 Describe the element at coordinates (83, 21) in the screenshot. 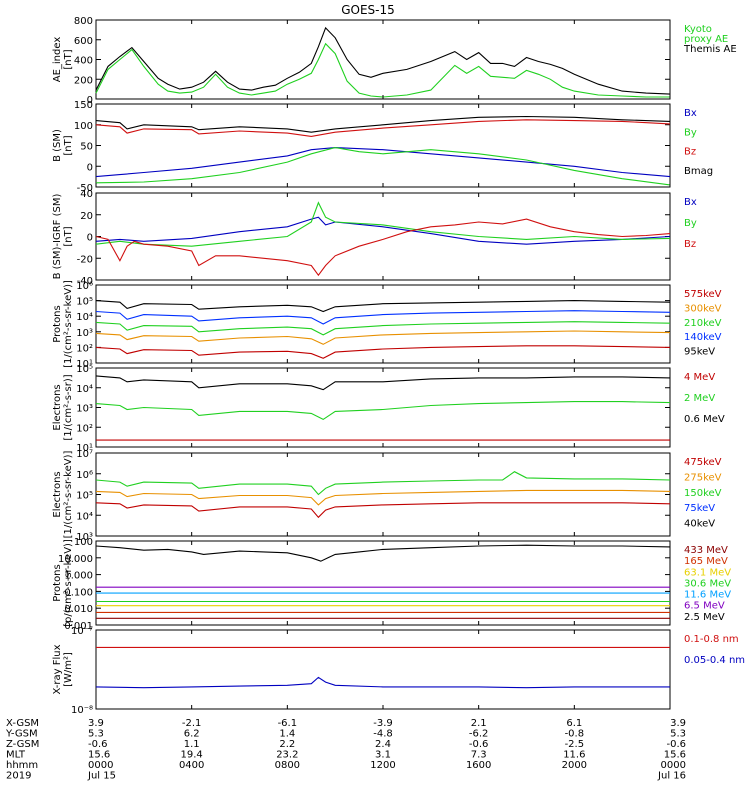

I see `y-tick-label: 800` at that location.